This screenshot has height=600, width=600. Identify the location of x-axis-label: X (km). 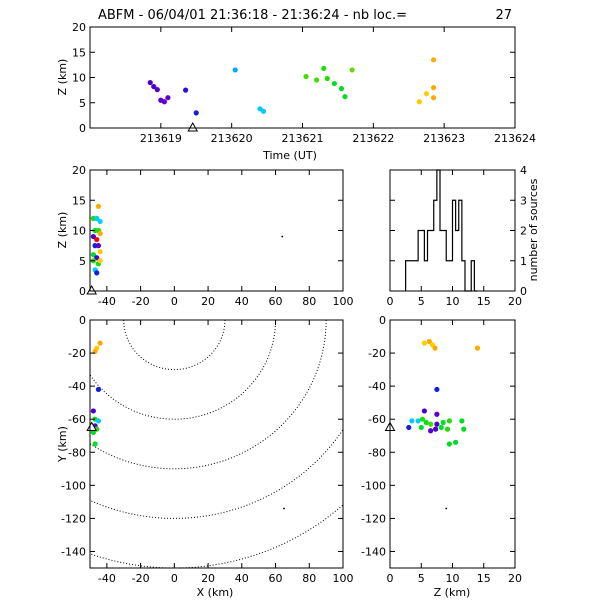
(215, 592).